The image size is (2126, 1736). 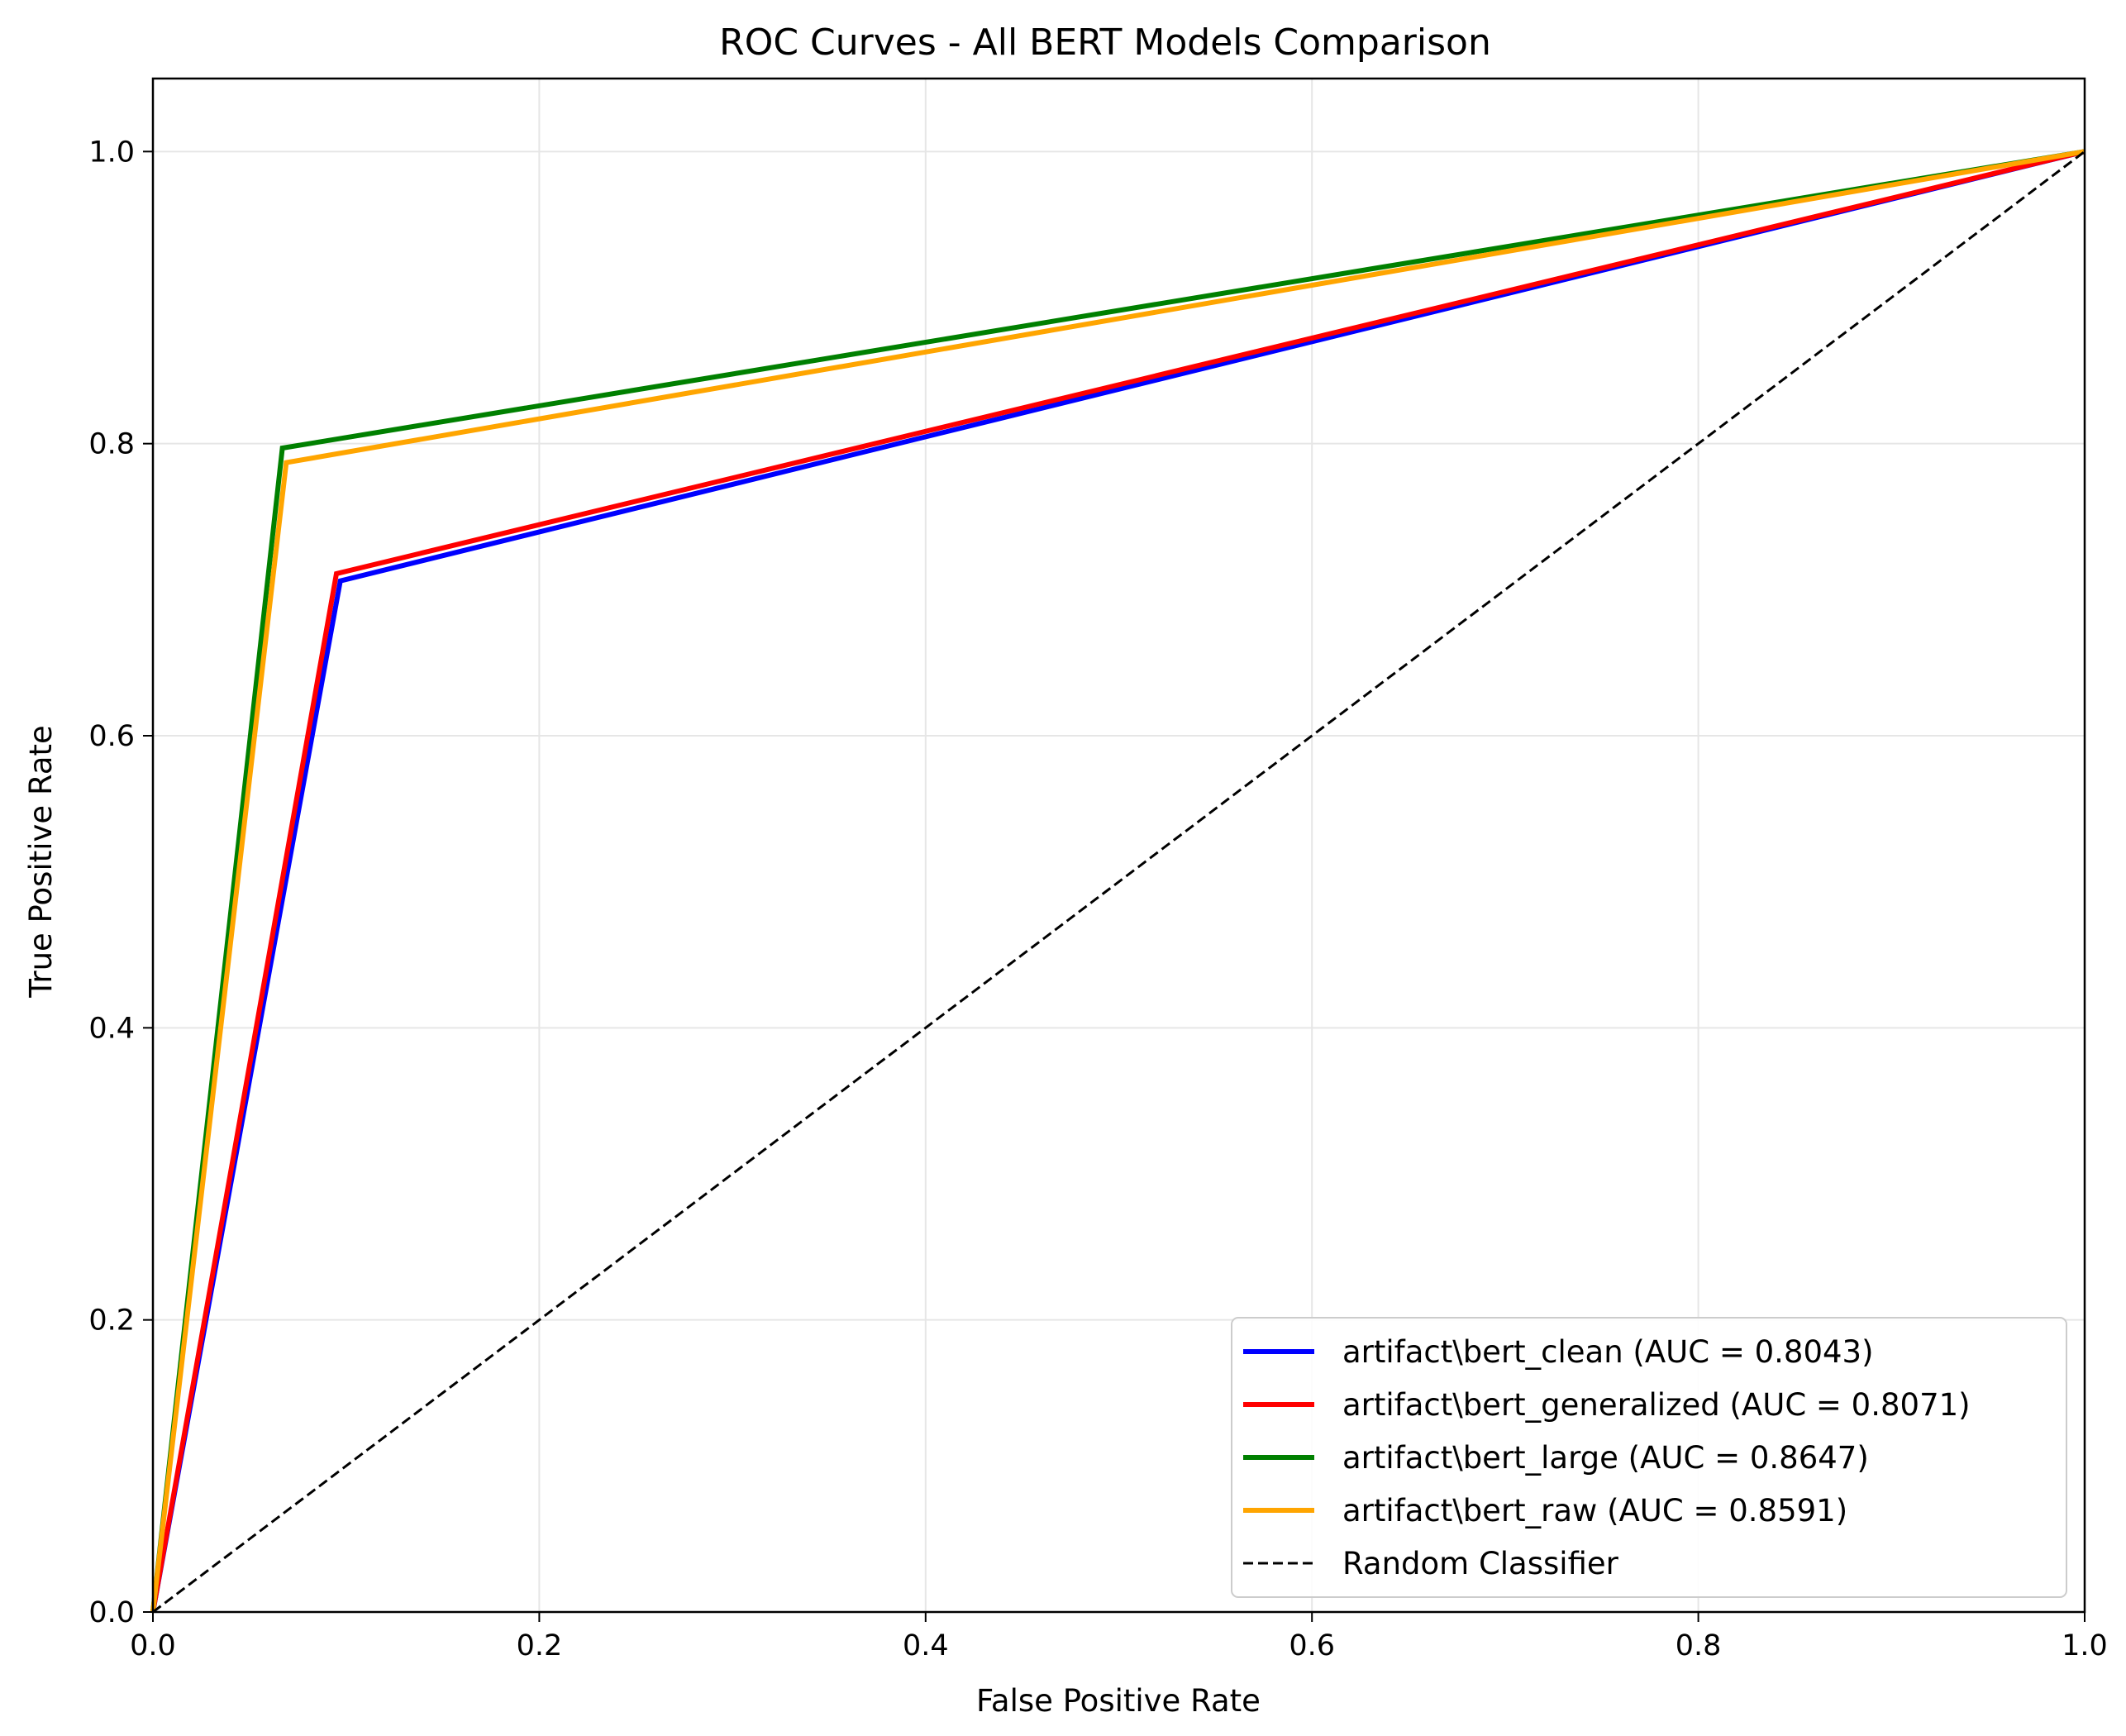 I want to click on chart-title: ROC Curves - All BERT Models Comparison, so click(x=1105, y=42).